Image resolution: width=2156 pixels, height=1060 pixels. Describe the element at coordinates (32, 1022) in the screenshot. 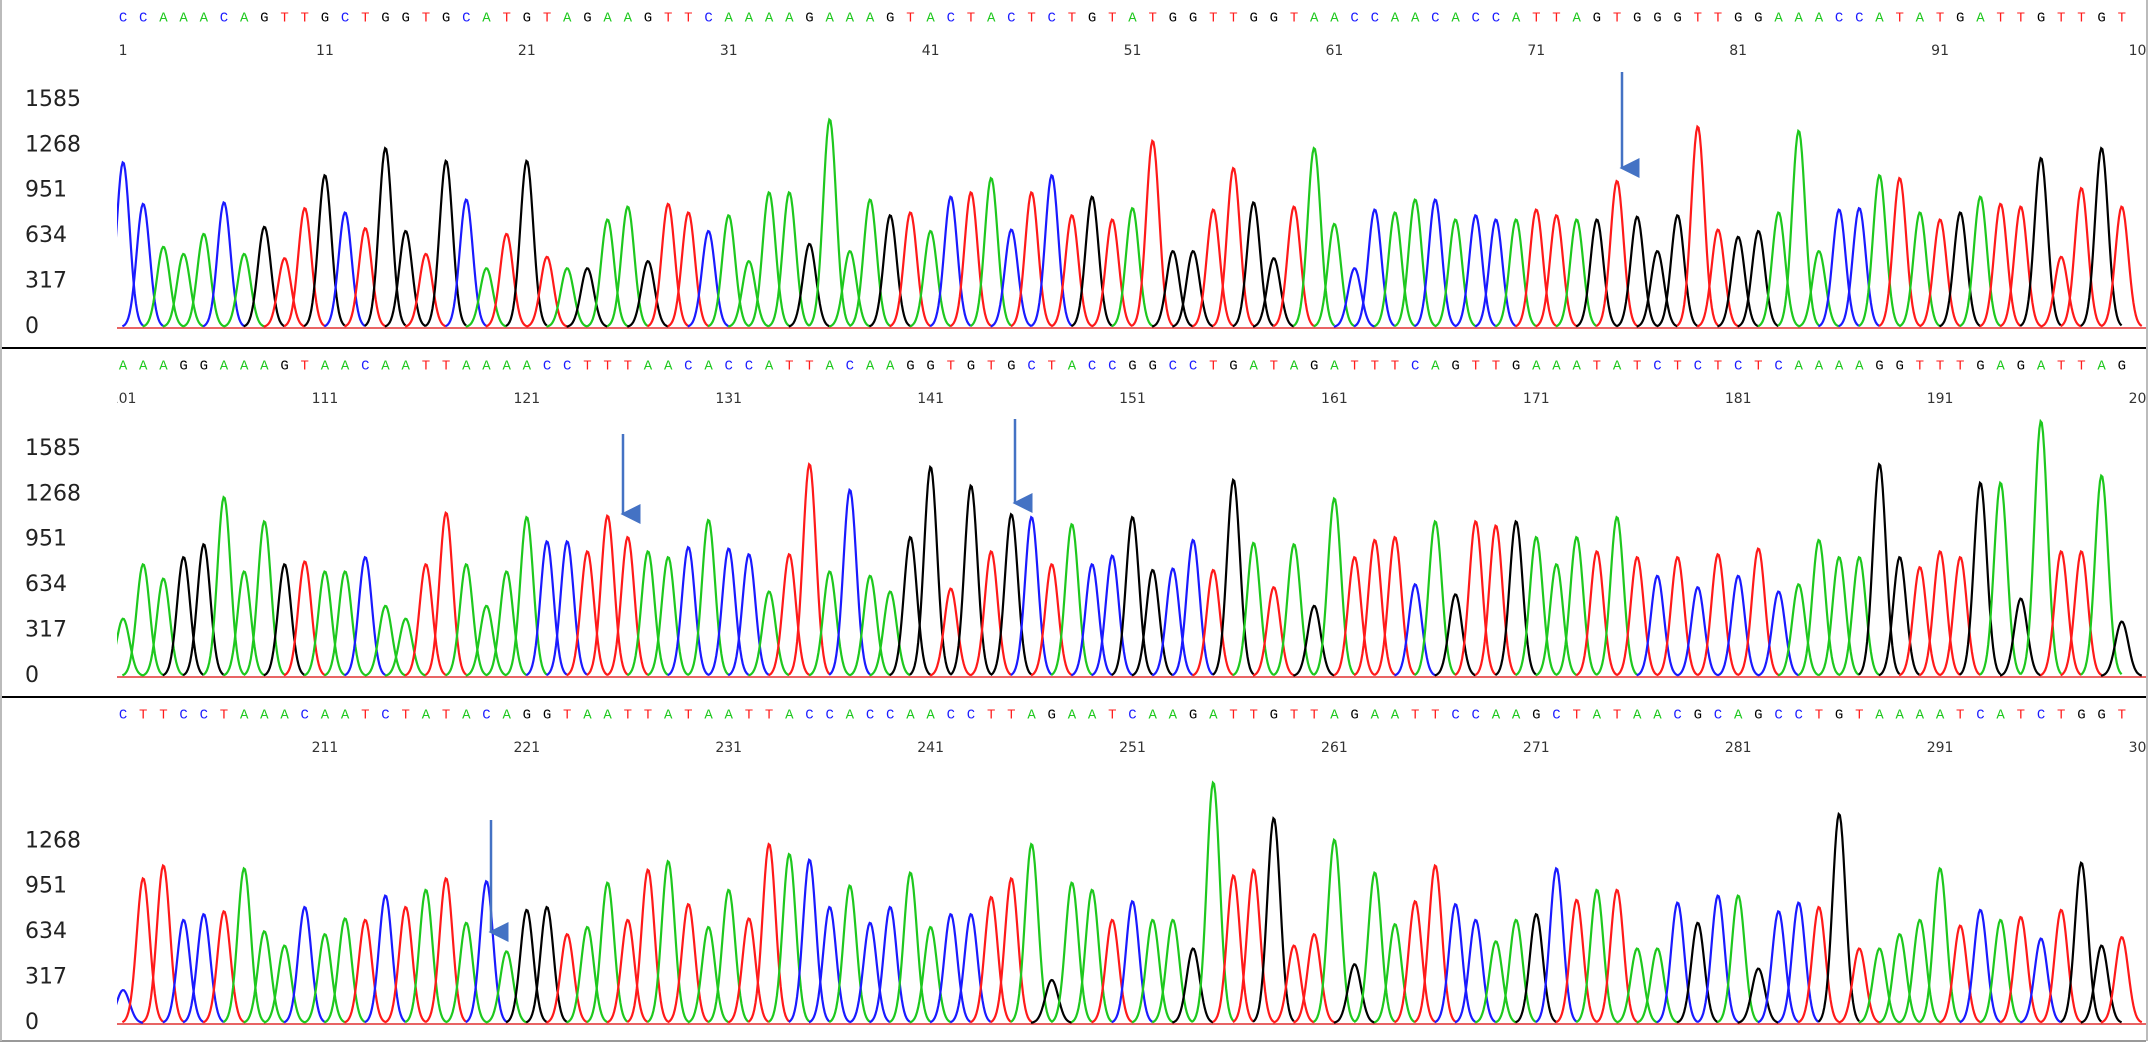

I see `y-tick-label: 0` at that location.